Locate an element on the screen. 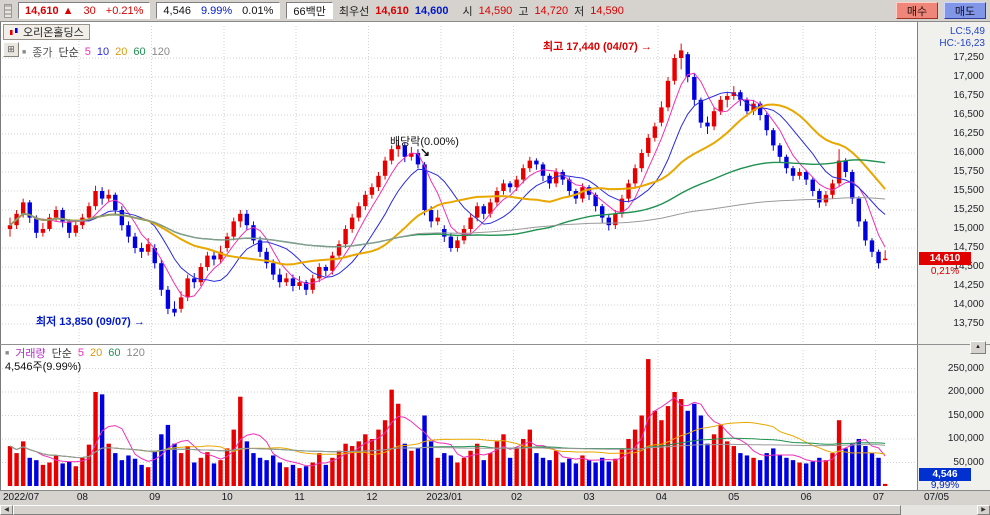  x-axis-label: 08 is located at coordinates (82, 497).